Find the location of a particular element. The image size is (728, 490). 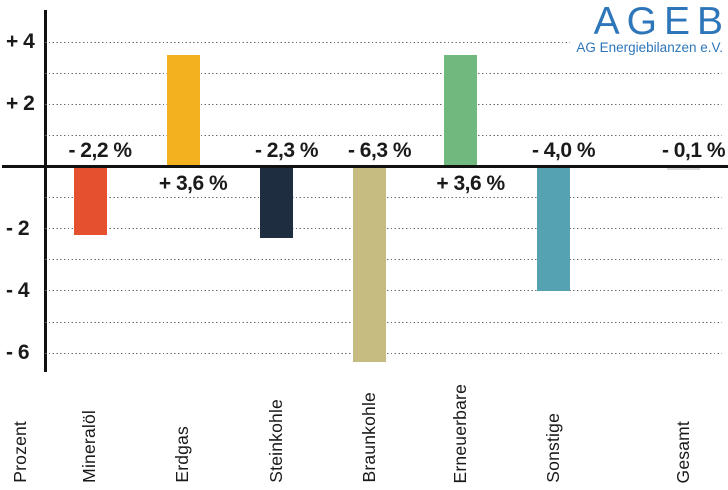

value-label-minerall: - 2,2 % is located at coordinates (100, 150).